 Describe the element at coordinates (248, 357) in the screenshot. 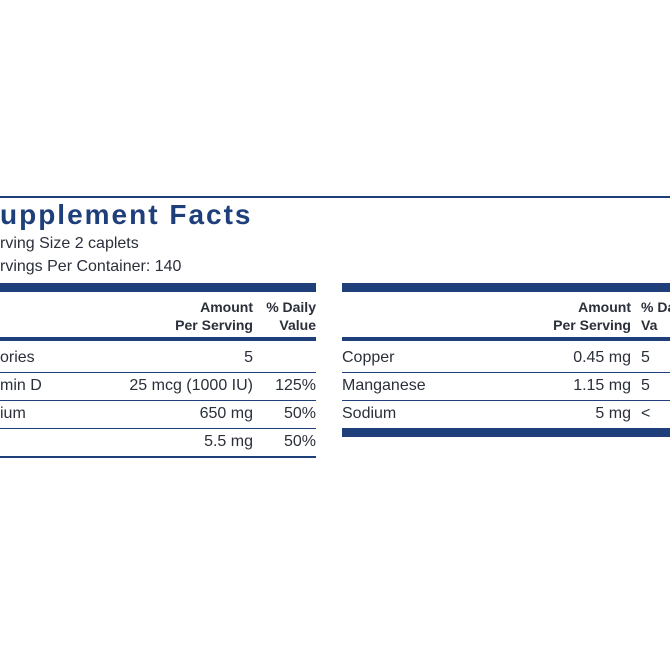

I see `nutrient-amount: 5` at that location.